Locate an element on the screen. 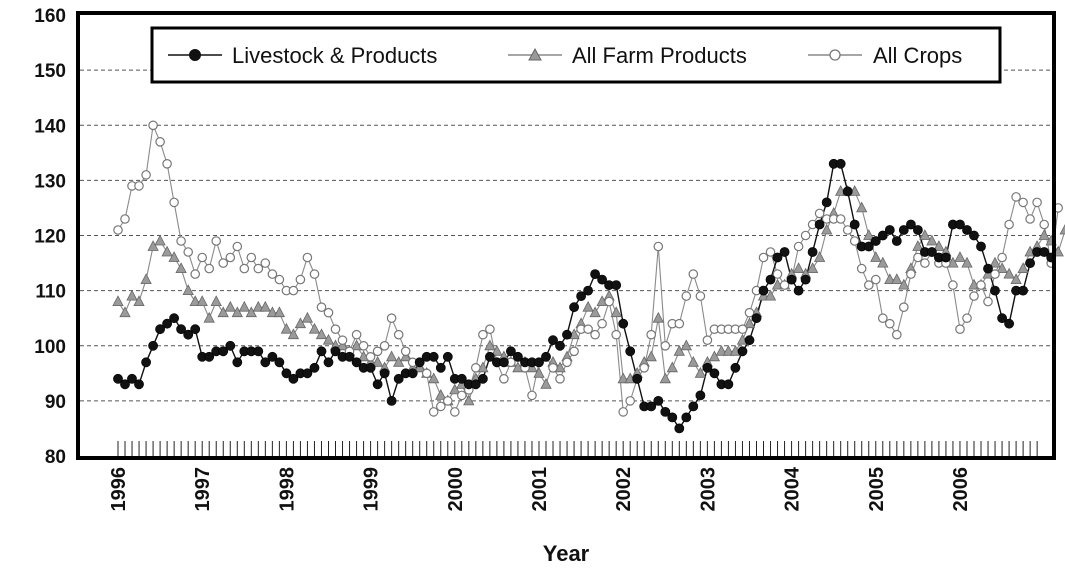 Image resolution: width=1065 pixels, height=571 pixels. legend-label-all-crops: All Crops is located at coordinates (917, 55).